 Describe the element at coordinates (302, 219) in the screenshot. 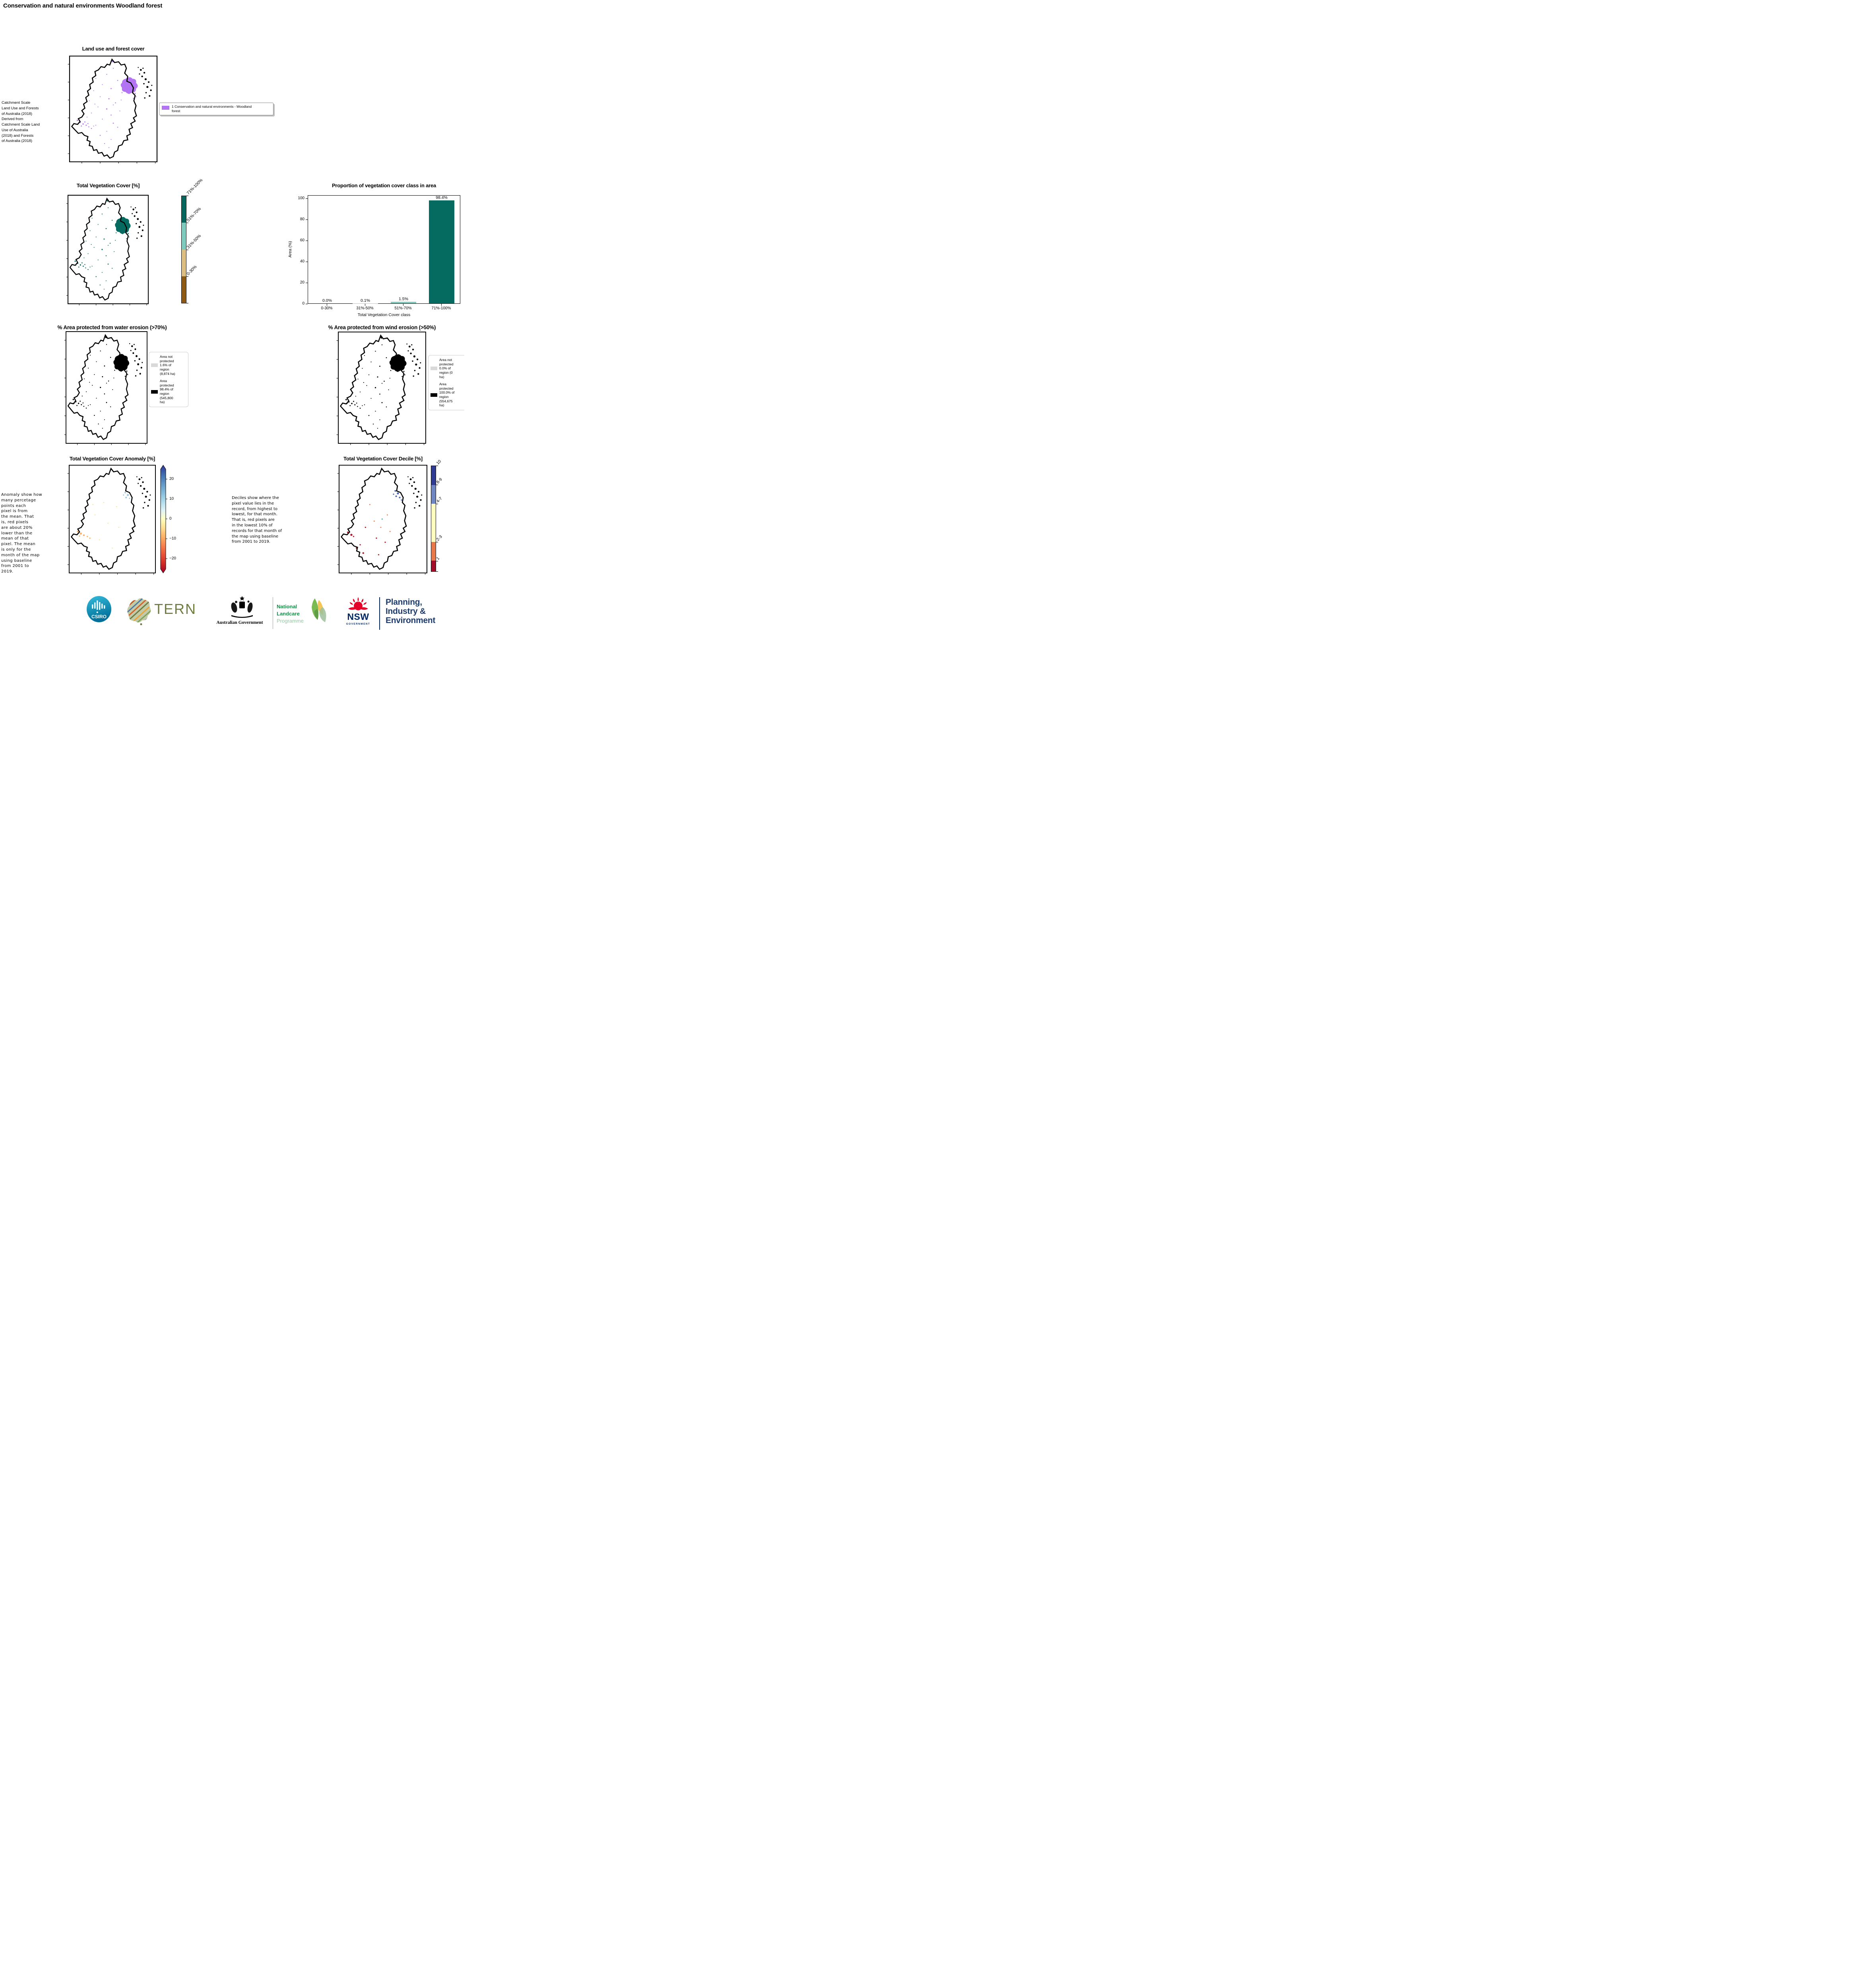

I see `ytick-label: 80` at that location.